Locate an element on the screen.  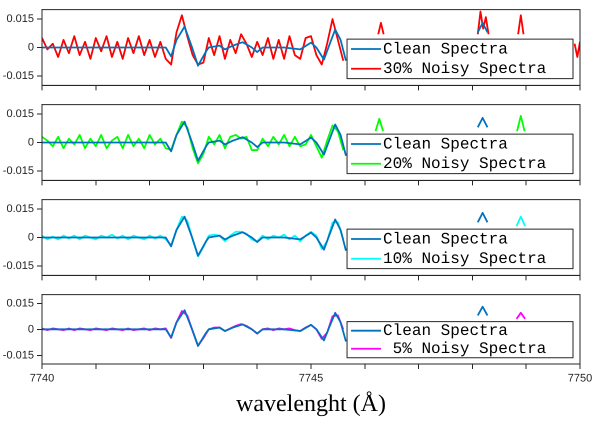
legend-label: 20% Noisy Spectra is located at coordinates (465, 163).